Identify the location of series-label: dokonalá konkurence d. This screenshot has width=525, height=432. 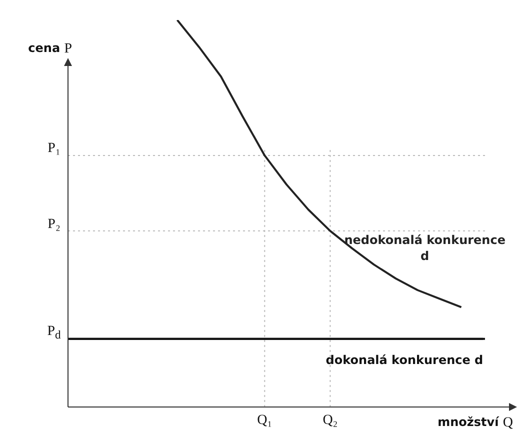
(405, 360).